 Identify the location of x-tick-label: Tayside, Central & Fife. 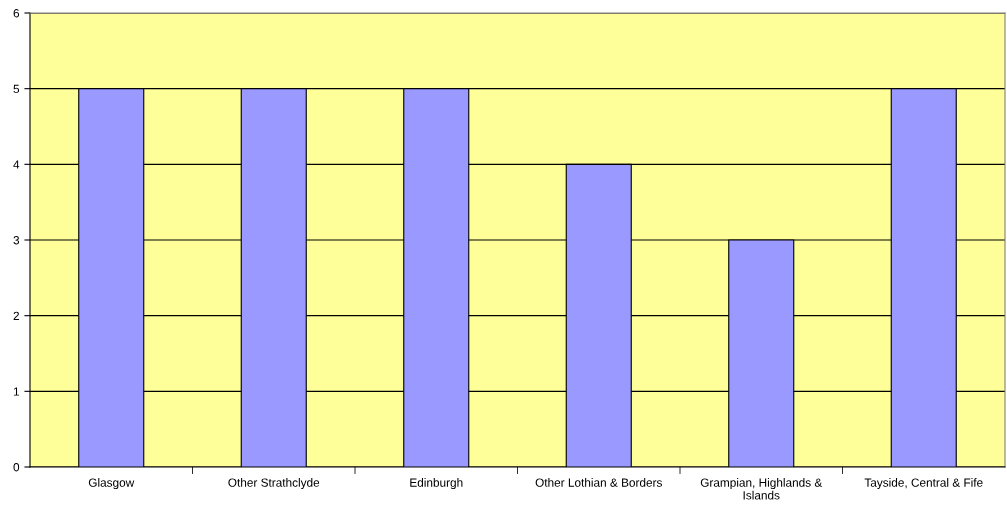
(923, 484).